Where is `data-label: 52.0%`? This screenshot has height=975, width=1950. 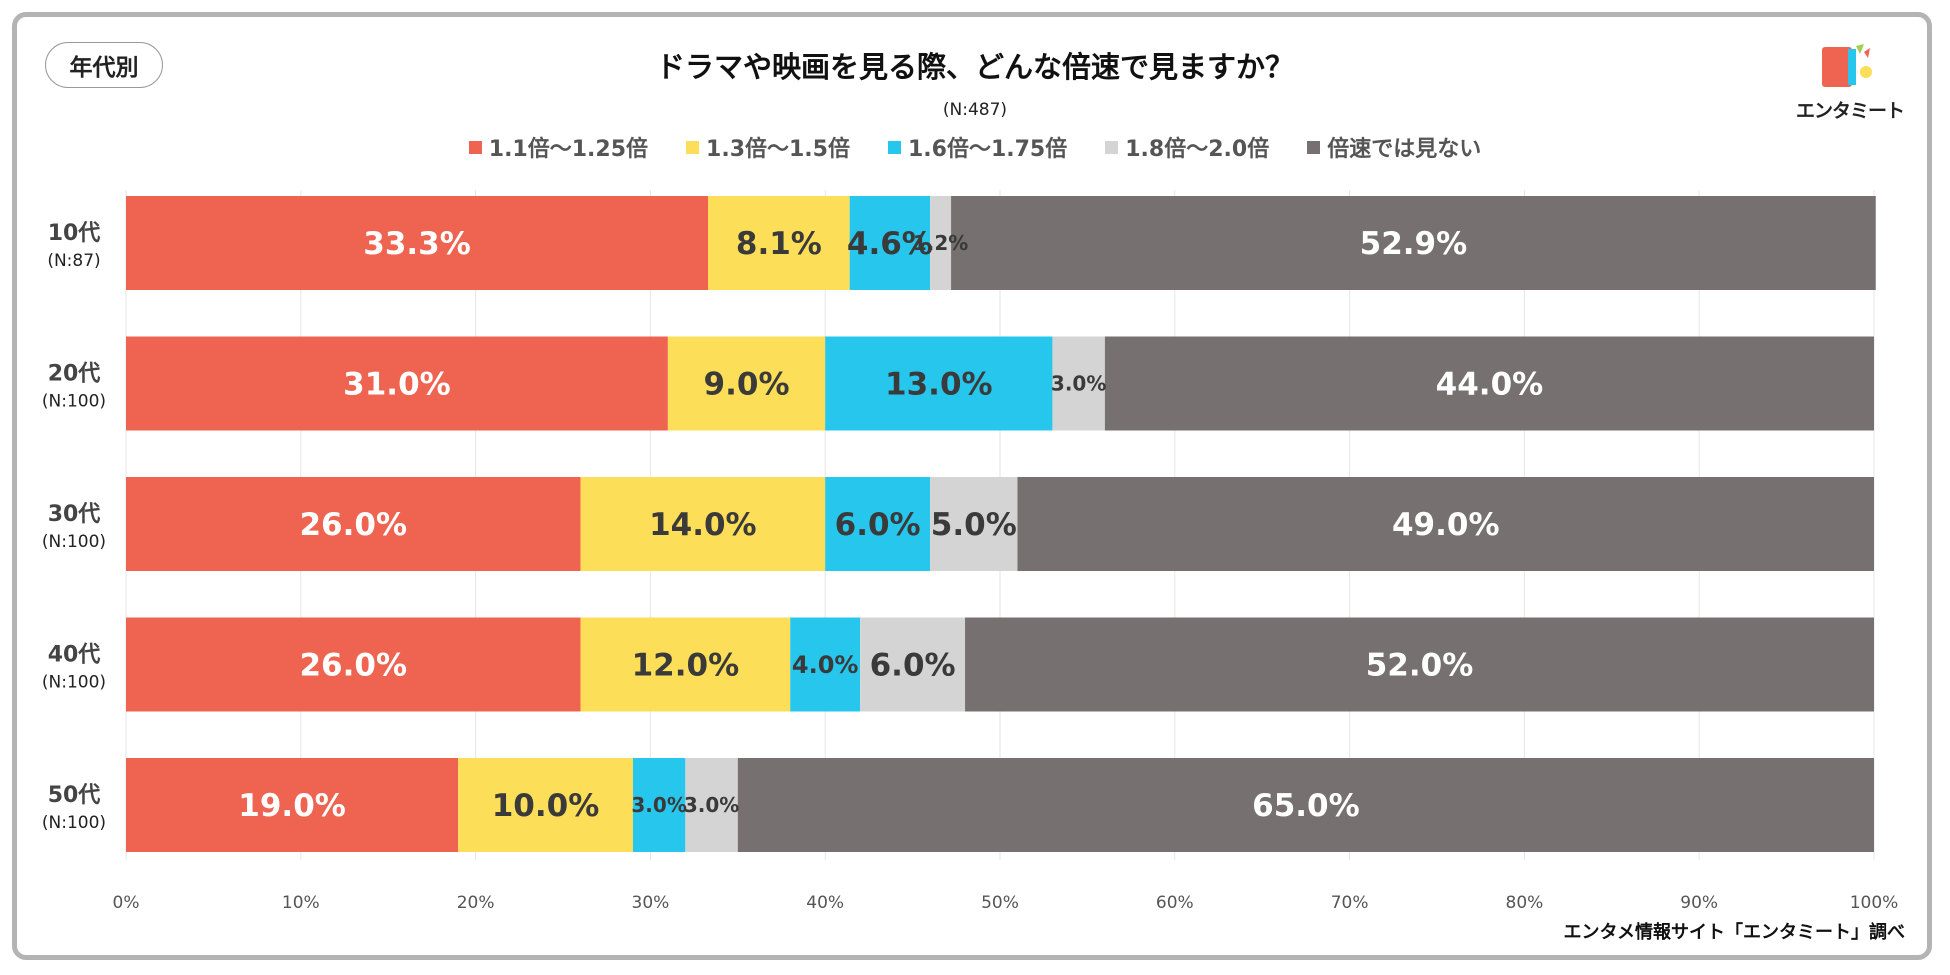
data-label: 52.0% is located at coordinates (1420, 666).